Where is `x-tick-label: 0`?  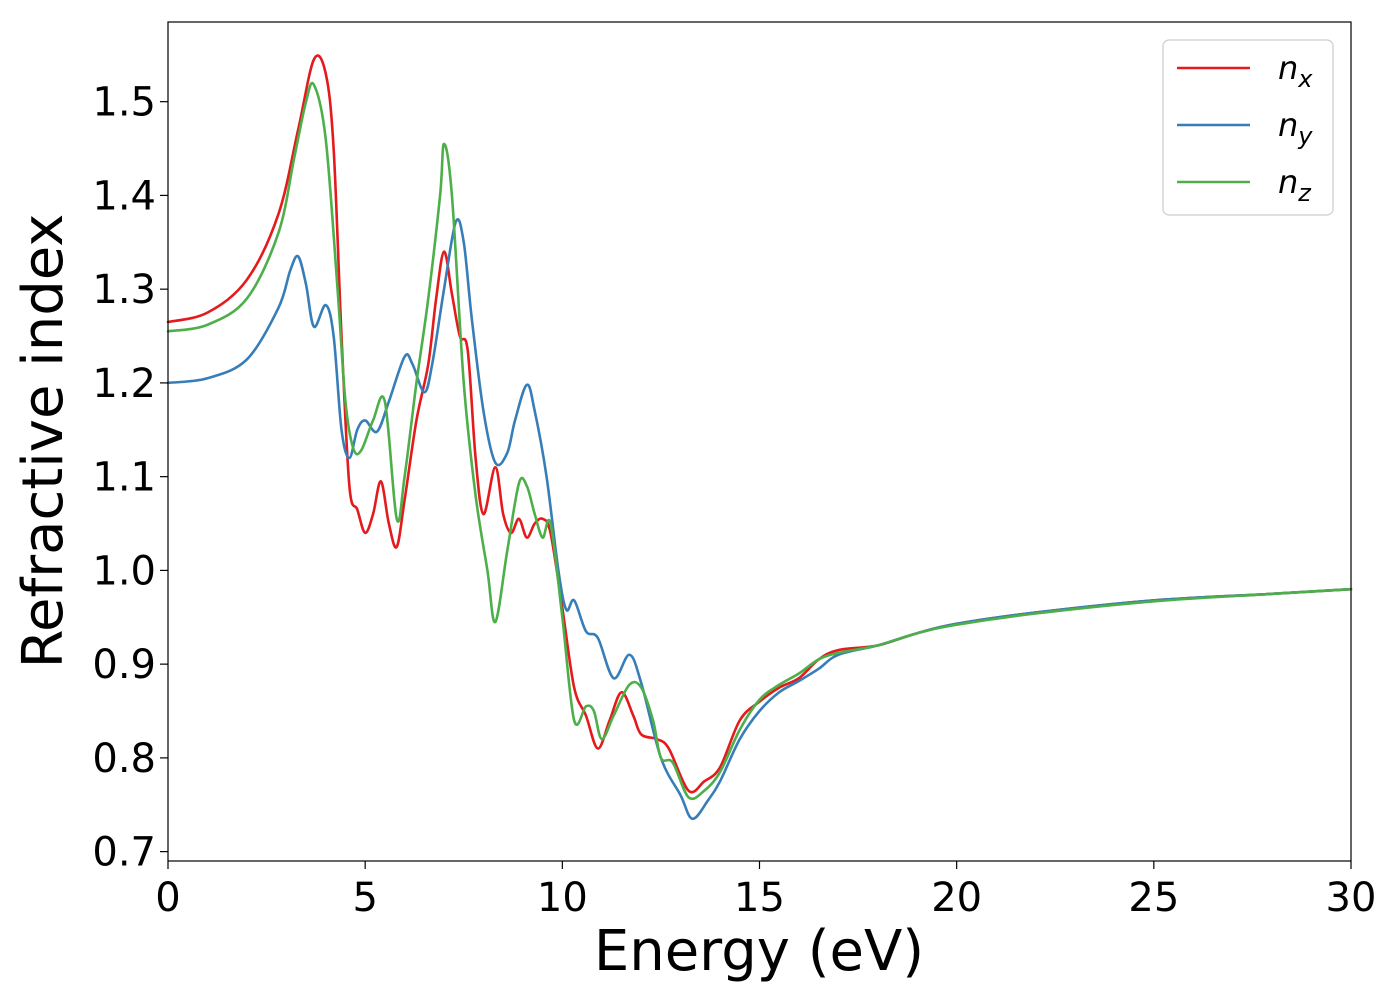
x-tick-label: 0 is located at coordinates (167, 898).